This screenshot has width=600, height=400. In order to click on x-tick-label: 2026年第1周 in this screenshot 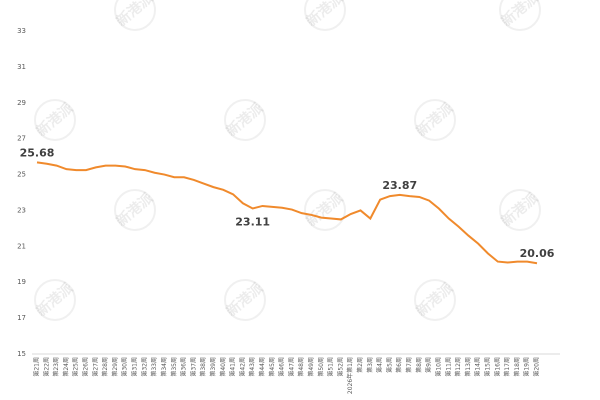, I will do `click(350, 375)`.